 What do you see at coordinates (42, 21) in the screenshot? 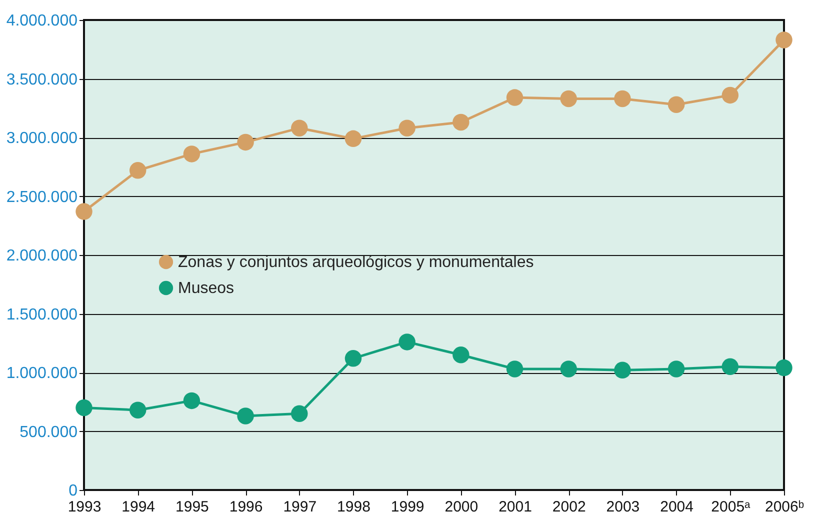
I see `y-tick-label: 4.000.000` at bounding box center [42, 21].